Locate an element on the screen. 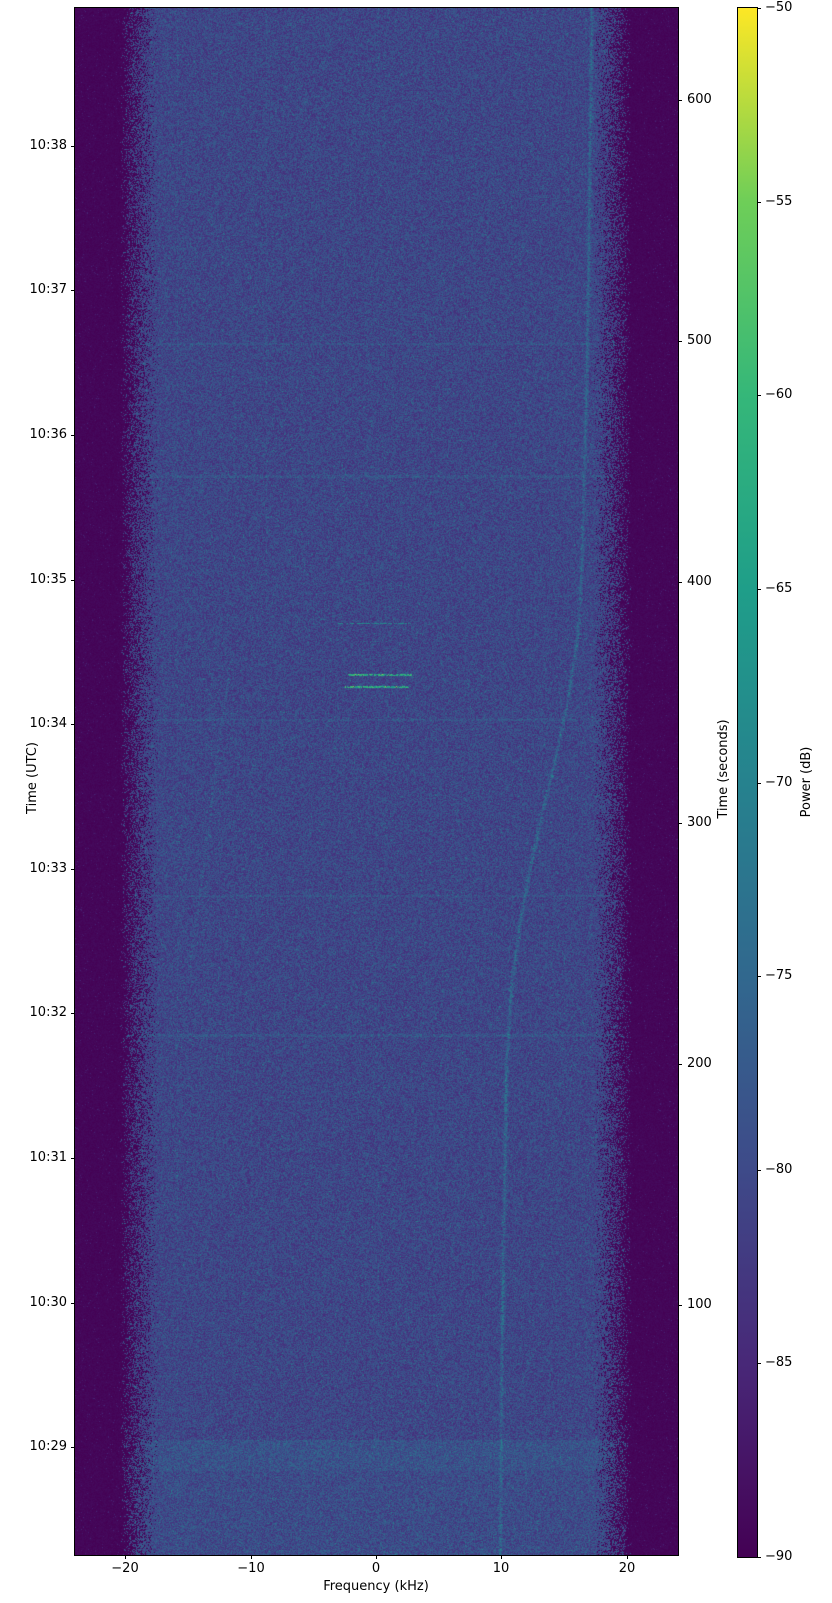 This screenshot has height=1603, width=832. y-right-tick-label: 500 is located at coordinates (699, 340).